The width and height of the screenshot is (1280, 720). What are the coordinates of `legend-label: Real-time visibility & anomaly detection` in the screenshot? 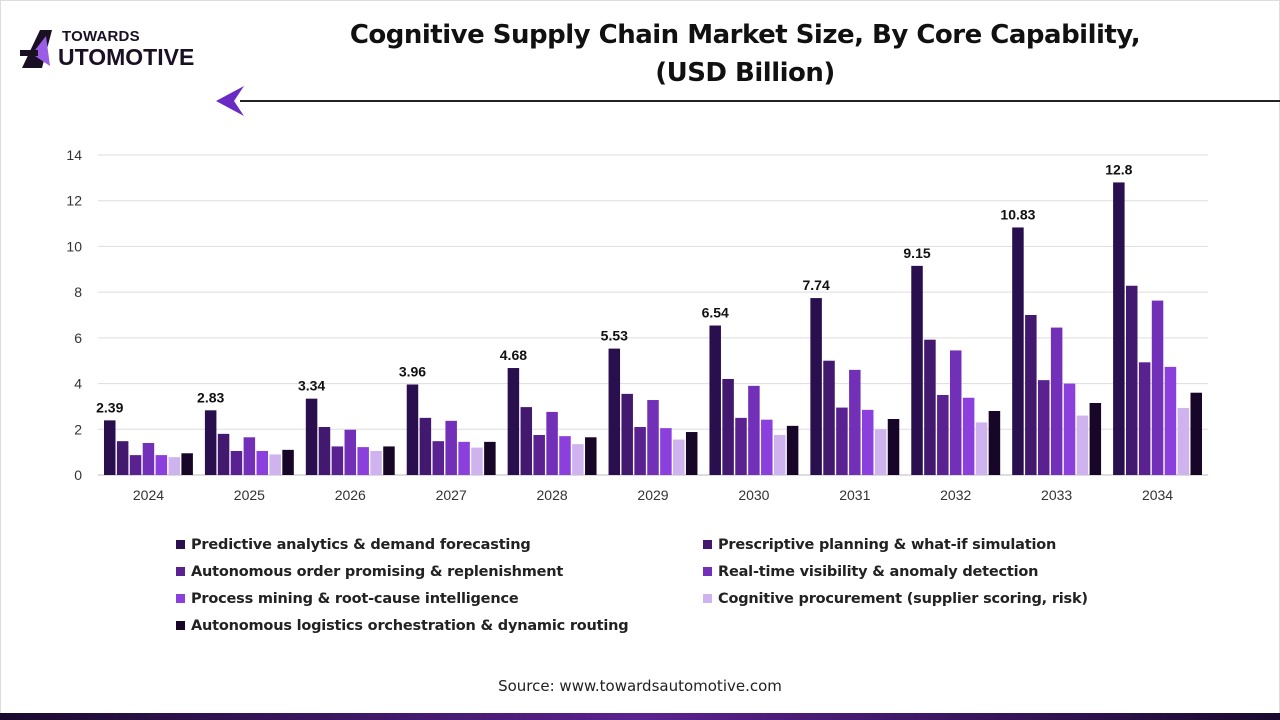 It's located at (878, 572).